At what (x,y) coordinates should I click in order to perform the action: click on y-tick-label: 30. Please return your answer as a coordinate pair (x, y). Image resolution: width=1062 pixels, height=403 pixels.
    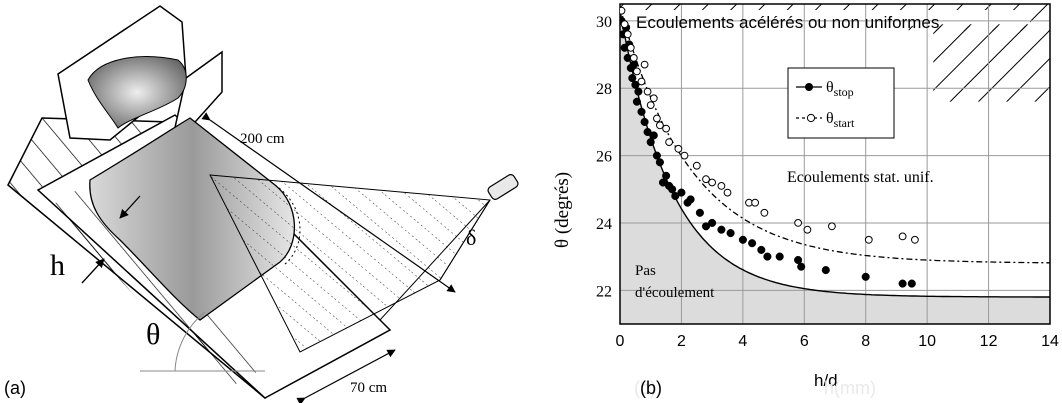
    Looking at the image, I should click on (604, 22).